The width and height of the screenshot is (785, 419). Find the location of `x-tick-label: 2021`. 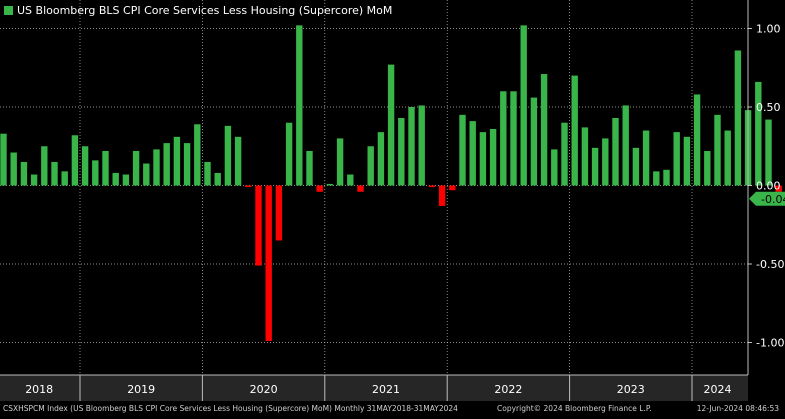

x-tick-label: 2021 is located at coordinates (386, 389).